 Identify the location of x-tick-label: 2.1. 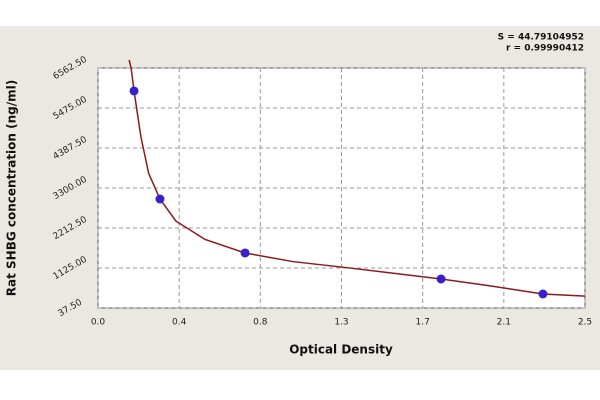
(504, 323).